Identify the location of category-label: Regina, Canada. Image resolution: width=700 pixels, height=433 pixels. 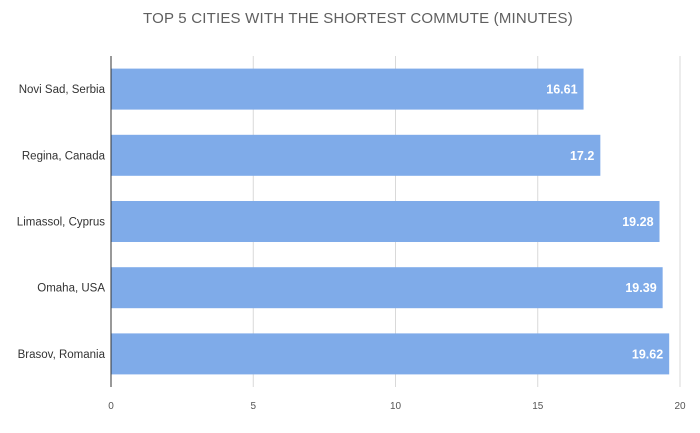
(64, 156).